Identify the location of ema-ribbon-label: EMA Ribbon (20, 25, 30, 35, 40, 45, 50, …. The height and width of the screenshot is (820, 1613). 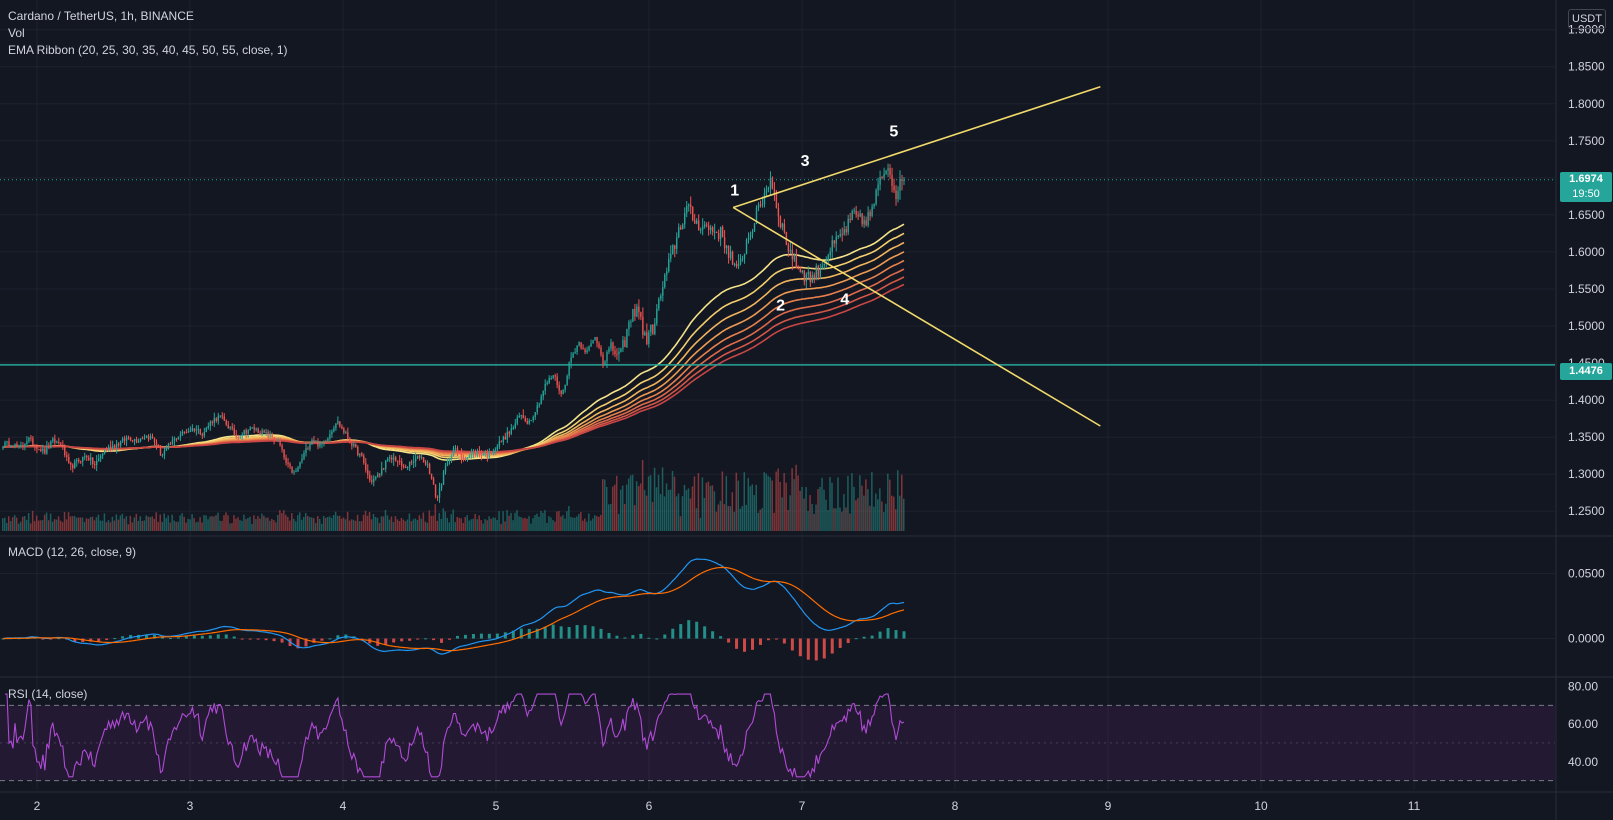
(148, 50).